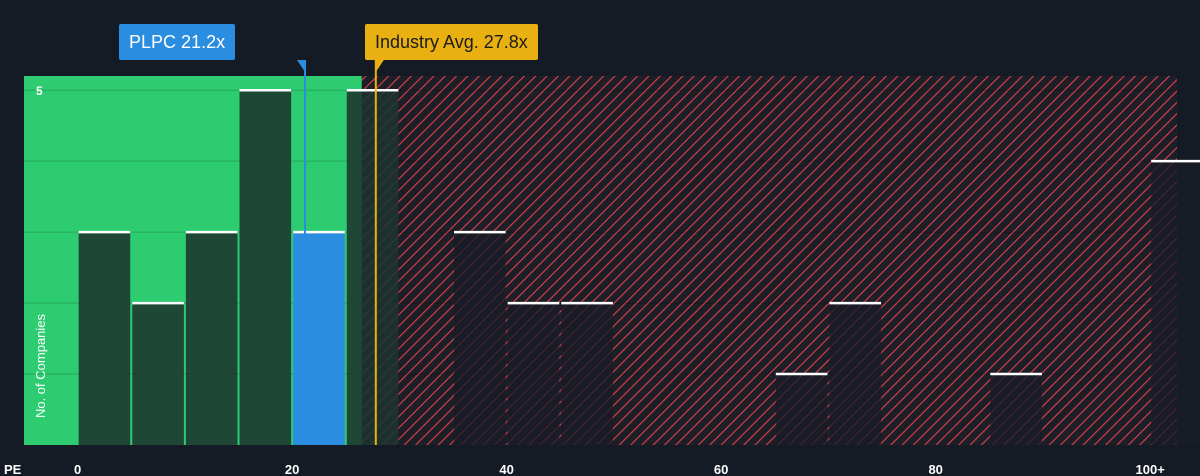  Describe the element at coordinates (505, 42) in the screenshot. I see `industry-avg-value: 27.8x` at that location.